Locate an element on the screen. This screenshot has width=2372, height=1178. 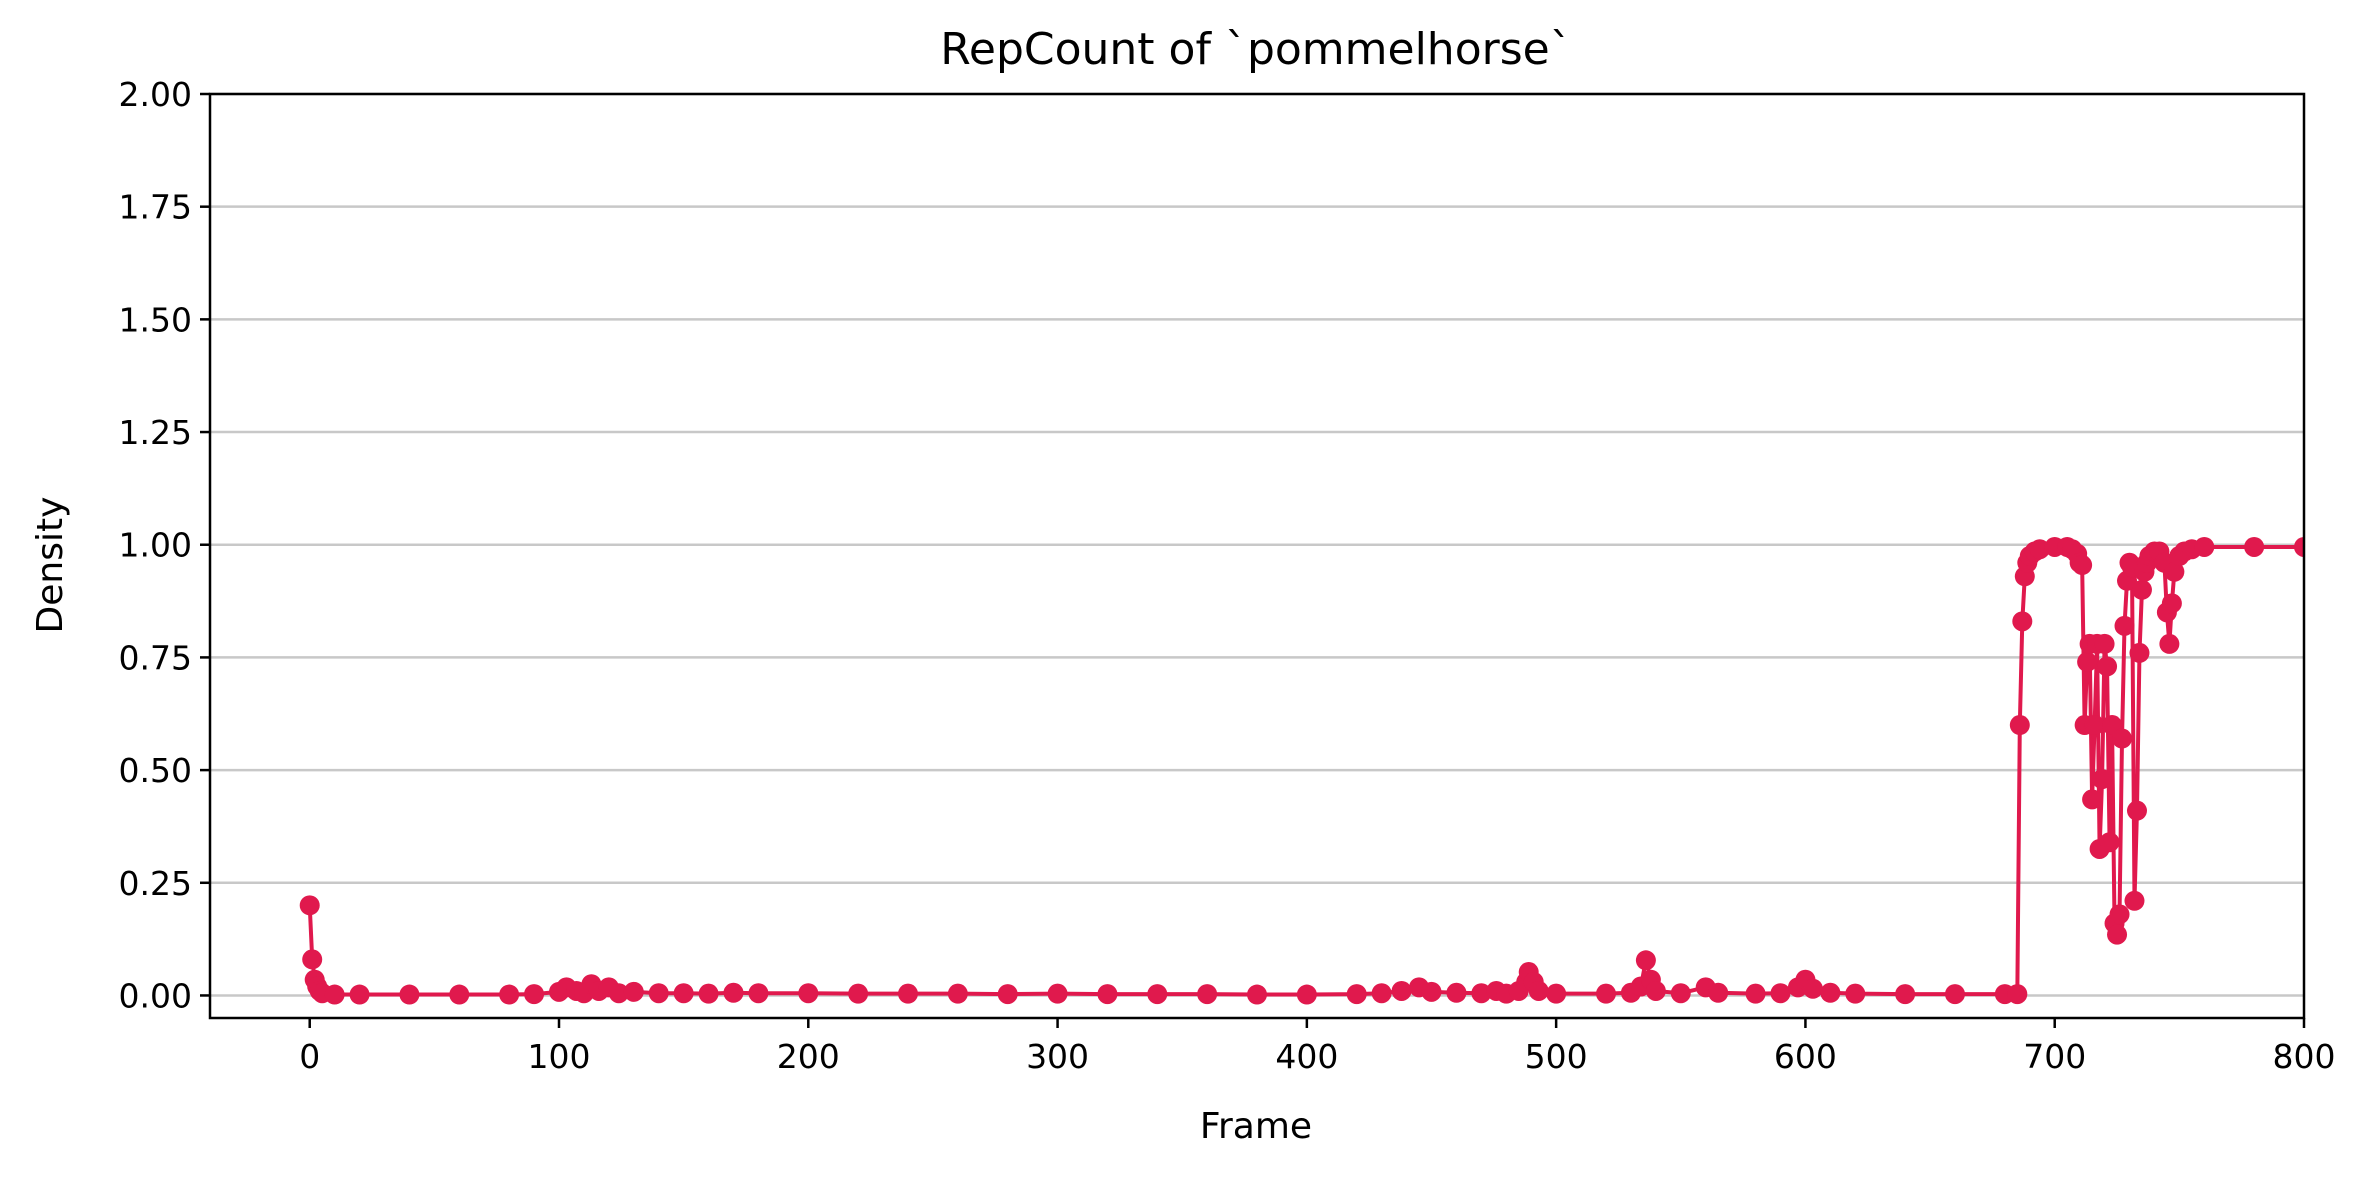
y-axis-ticks: 0.00 0.25 0.50 0.75 1.00 1.25 1.50 1.75 2.00 is located at coordinates (164, 545).